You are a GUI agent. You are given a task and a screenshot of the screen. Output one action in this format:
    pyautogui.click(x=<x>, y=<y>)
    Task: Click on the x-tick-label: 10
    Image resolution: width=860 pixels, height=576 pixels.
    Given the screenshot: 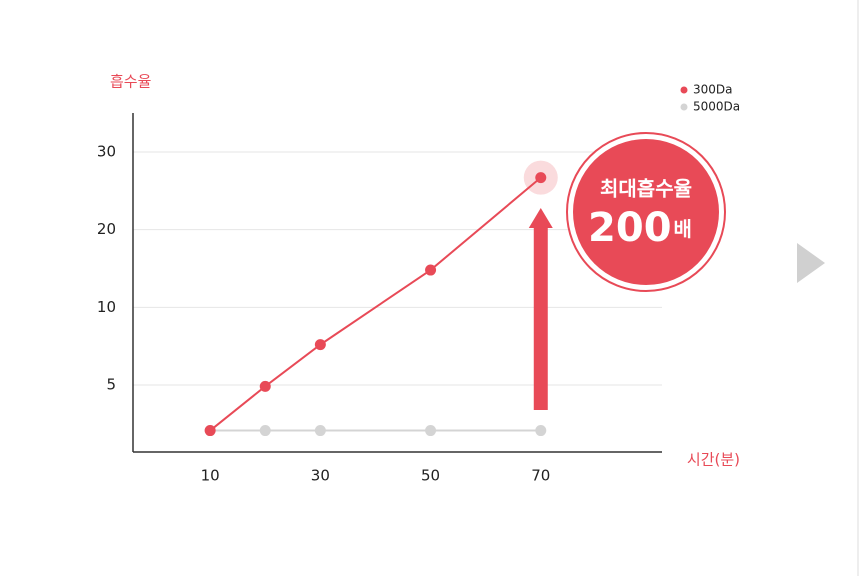 What is the action you would take?
    pyautogui.click(x=210, y=476)
    